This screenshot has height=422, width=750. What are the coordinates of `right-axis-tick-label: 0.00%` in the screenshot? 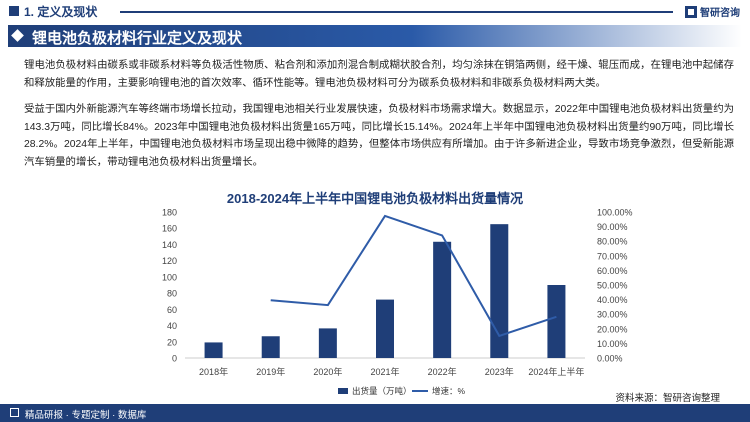 It's located at (610, 359).